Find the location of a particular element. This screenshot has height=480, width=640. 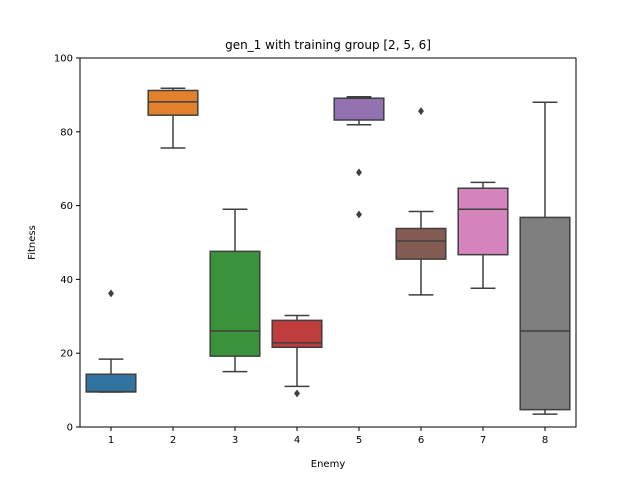

x-tick-label: 7 is located at coordinates (483, 440).